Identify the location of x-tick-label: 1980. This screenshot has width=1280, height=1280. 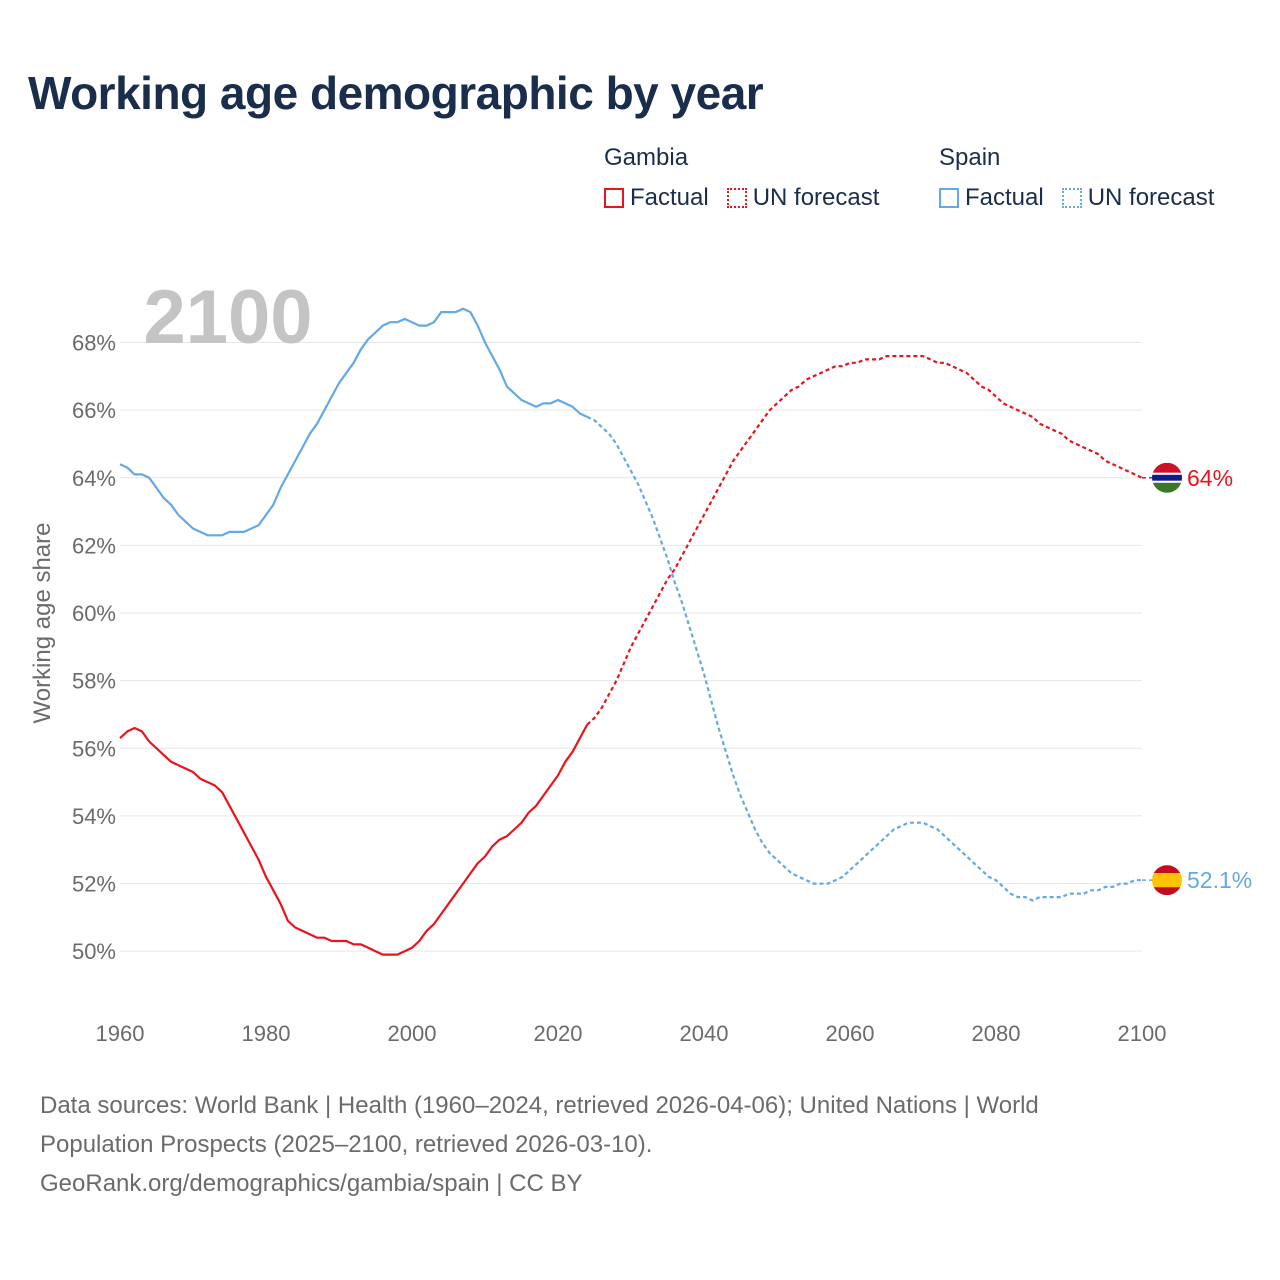
(266, 1033).